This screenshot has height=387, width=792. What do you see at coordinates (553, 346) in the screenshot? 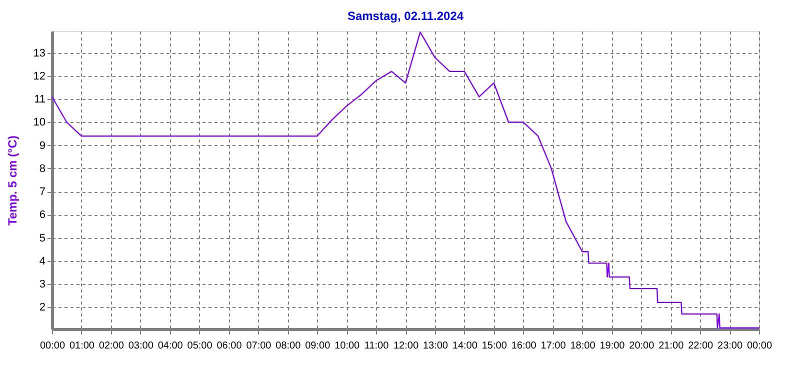
I see `x-tick-label: 17:00` at bounding box center [553, 346].